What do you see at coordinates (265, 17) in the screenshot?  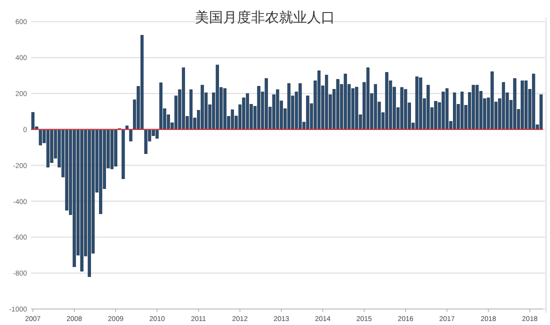 I see `chart-title: 美国月度非农就业人口` at bounding box center [265, 17].